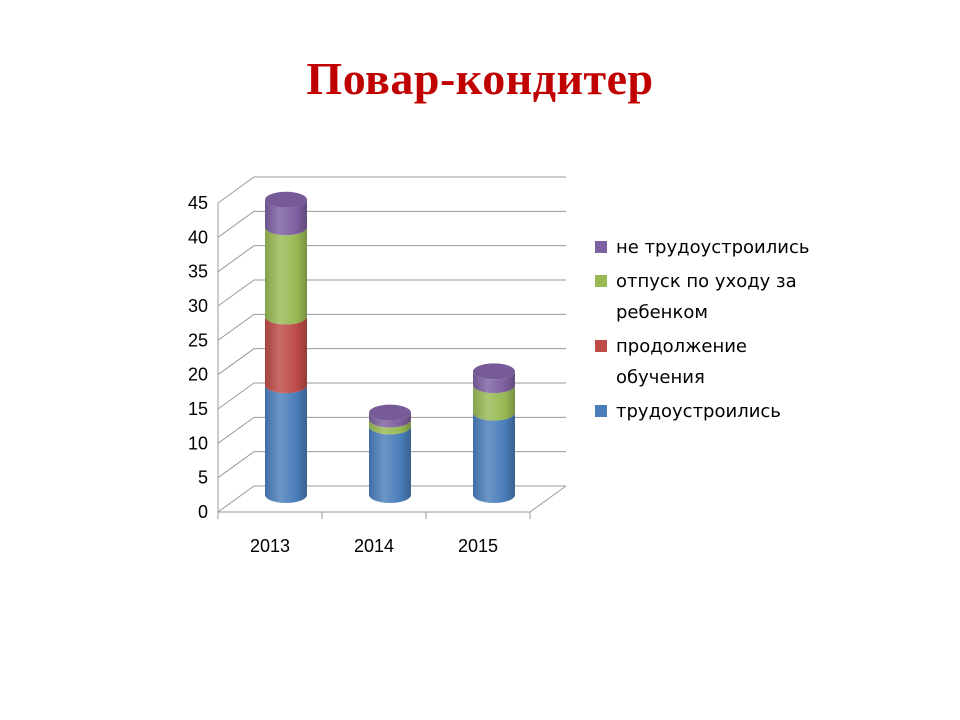 This screenshot has height=720, width=960. Describe the element at coordinates (198, 237) in the screenshot. I see `y-tick-label: 40` at that location.